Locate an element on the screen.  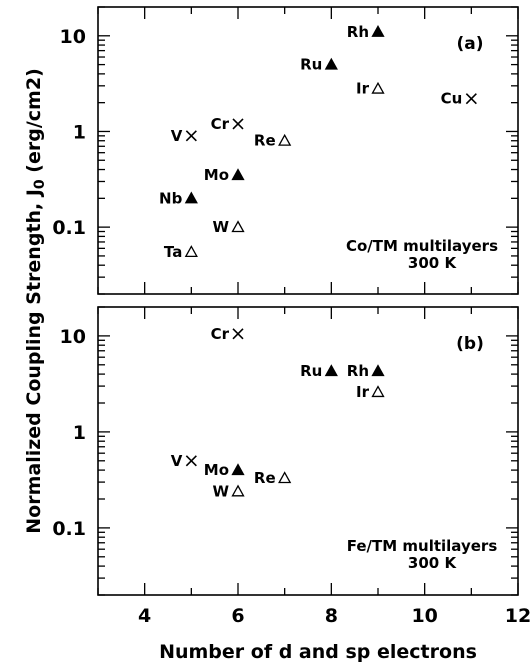
x-tick-label: 8 is located at coordinates (331, 616).